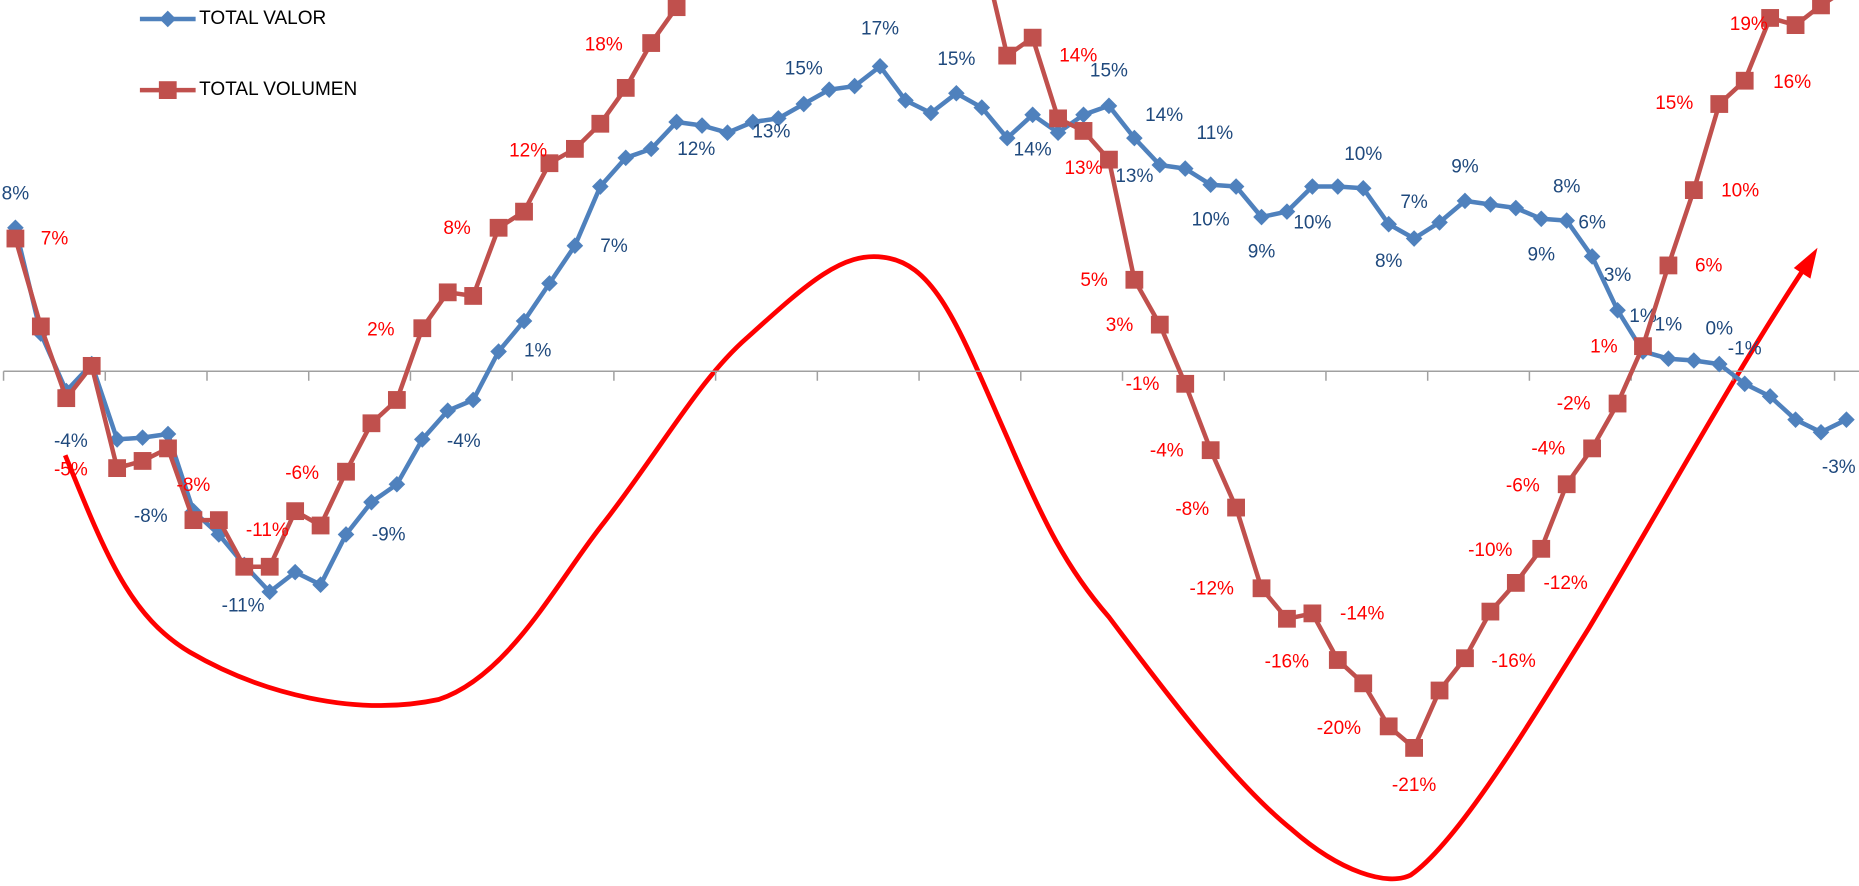 This screenshot has height=886, width=1859. Describe the element at coordinates (1033, 149) in the screenshot. I see `data-label: 14%` at that location.